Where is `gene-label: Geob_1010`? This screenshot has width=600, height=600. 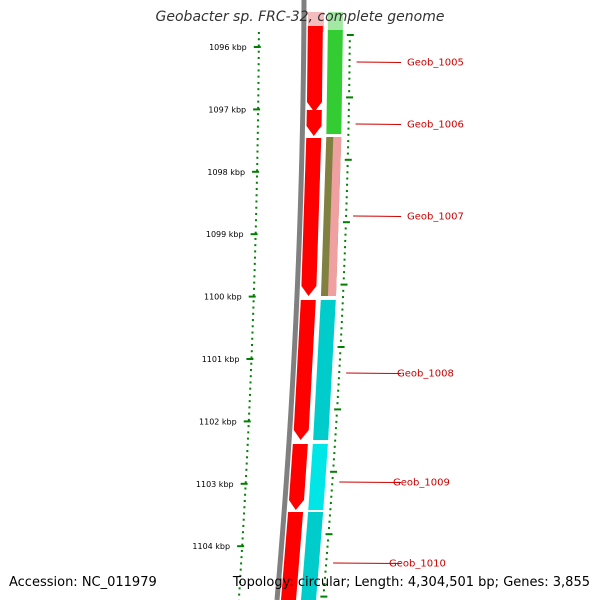
gene-label: Geob_1010 is located at coordinates (417, 564).